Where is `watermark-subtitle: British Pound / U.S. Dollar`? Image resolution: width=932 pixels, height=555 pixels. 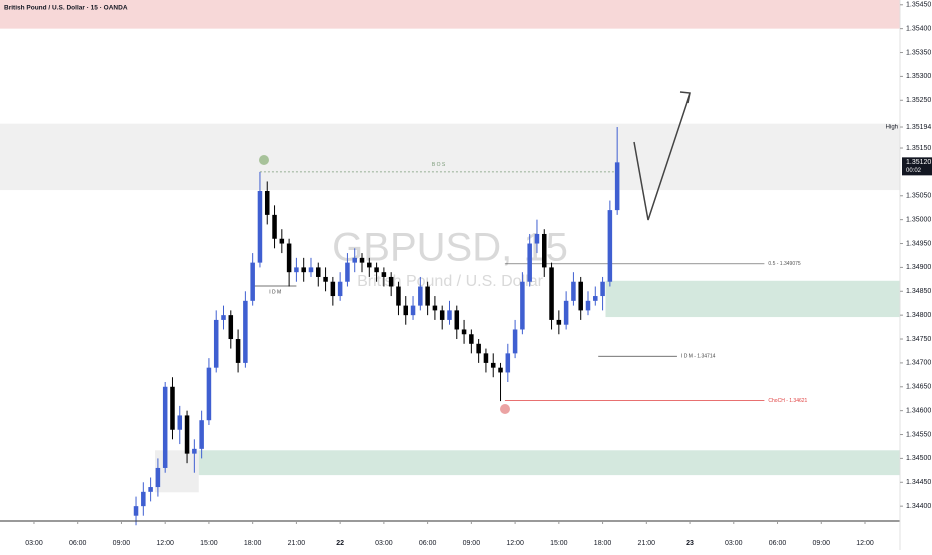 watermark-subtitle: British Pound / U.S. Dollar is located at coordinates (450, 281).